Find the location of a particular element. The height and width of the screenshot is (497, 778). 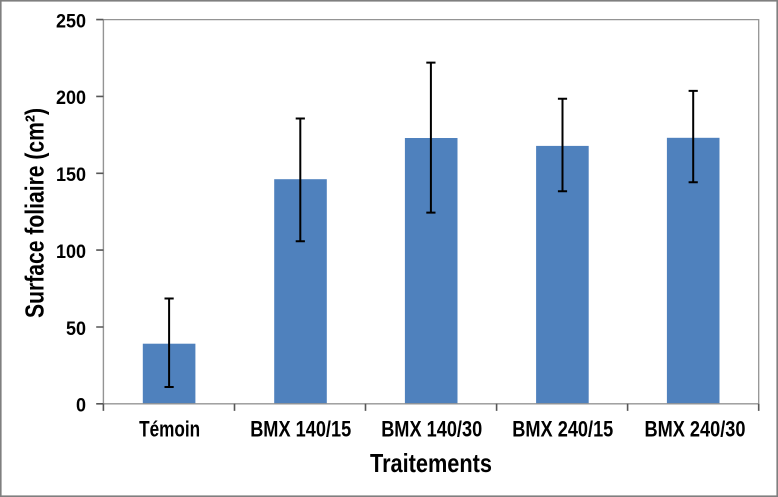

svg-text: 150 is located at coordinates (71, 175).